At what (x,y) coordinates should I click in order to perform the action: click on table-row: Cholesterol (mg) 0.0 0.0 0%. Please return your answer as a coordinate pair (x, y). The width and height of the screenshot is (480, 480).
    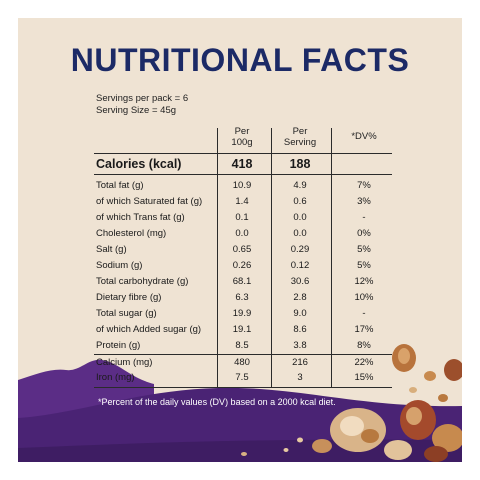
    Looking at the image, I should click on (245, 234).